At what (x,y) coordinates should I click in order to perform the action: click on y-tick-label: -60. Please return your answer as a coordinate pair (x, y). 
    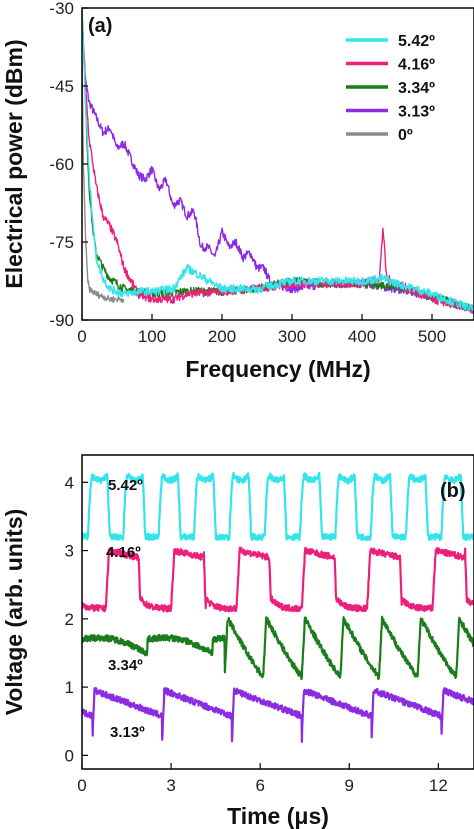
    Looking at the image, I should click on (61, 164).